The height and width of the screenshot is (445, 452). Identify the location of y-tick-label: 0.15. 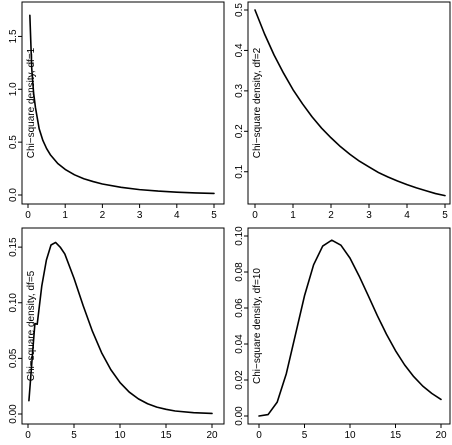
(13, 247).